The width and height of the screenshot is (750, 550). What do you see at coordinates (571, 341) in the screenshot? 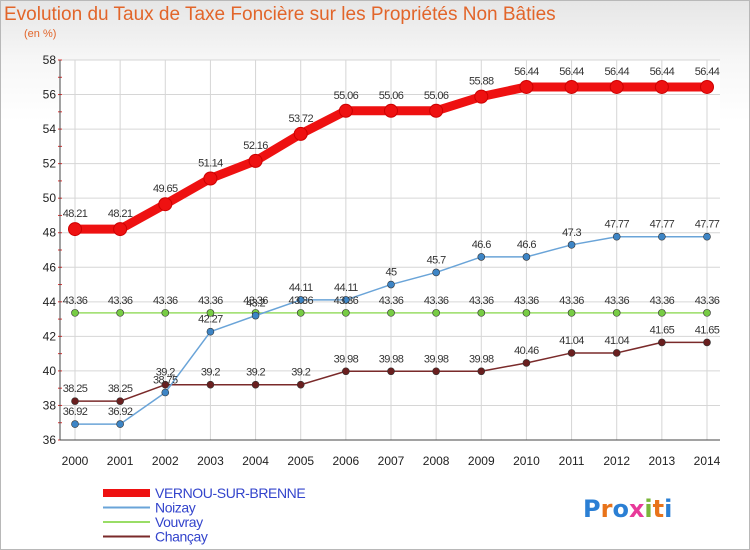
I see `data-label: 41.04` at bounding box center [571, 341].